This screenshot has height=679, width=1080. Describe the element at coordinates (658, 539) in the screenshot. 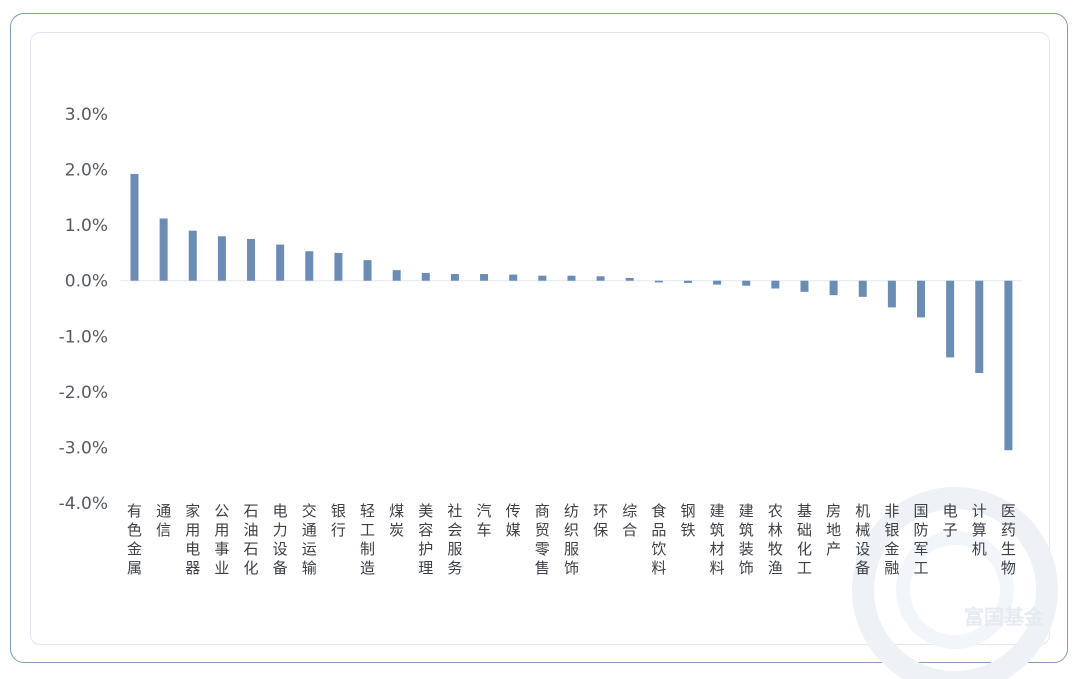

I see `x-category-label: 食品饮料` at that location.